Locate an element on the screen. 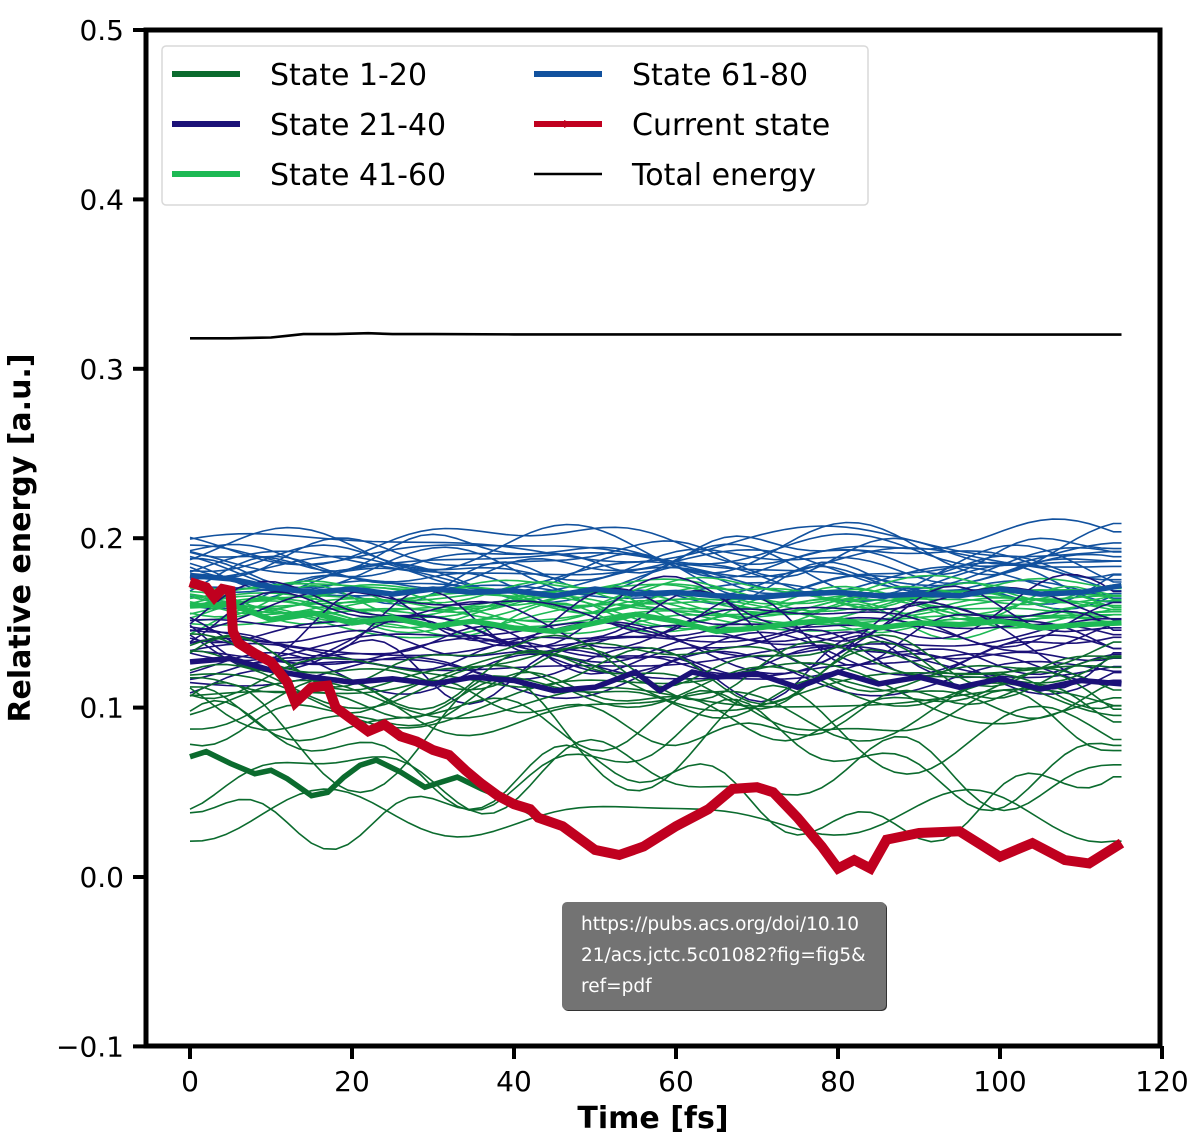 This screenshot has height=1147, width=1203. legend-label: Total energy is located at coordinates (723, 175).